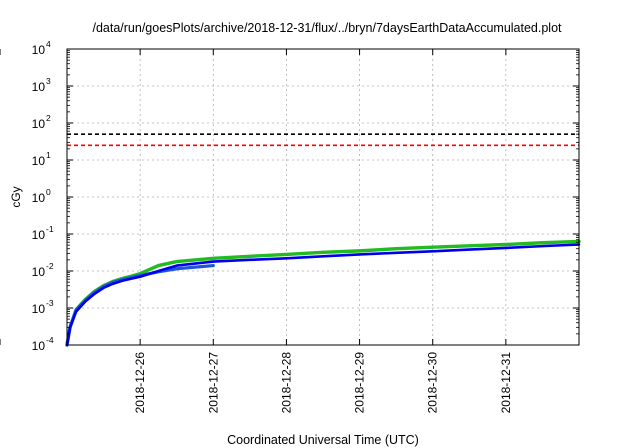 Image resolution: width=640 pixels, height=448 pixels. I want to click on y-axis-label: cGy, so click(16, 196).